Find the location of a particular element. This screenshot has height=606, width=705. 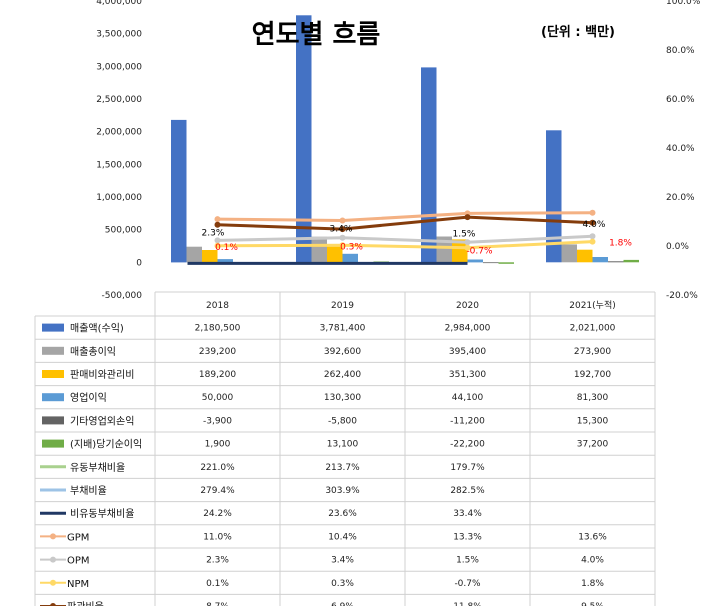

left-tick-label: -500,000 is located at coordinates (122, 296).